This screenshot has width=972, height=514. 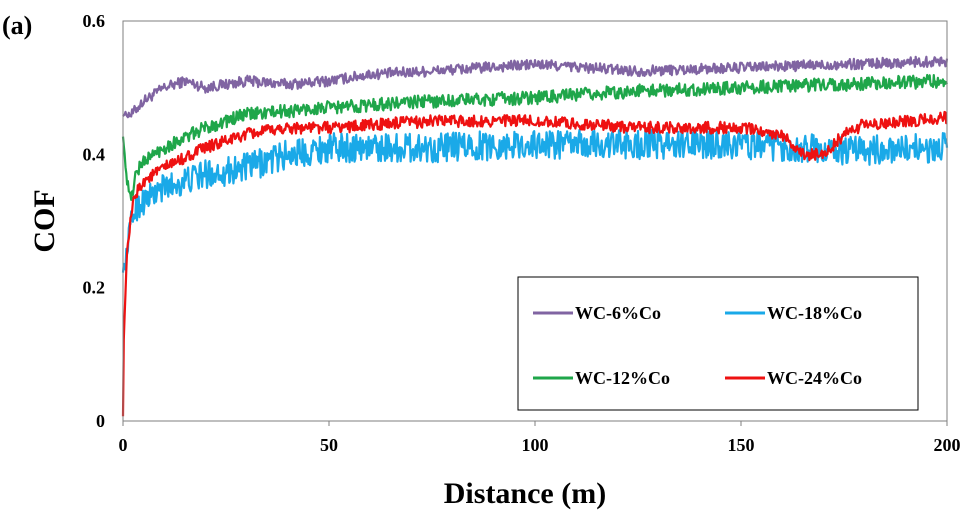 I want to click on x-tick-label: 150, so click(x=741, y=445).